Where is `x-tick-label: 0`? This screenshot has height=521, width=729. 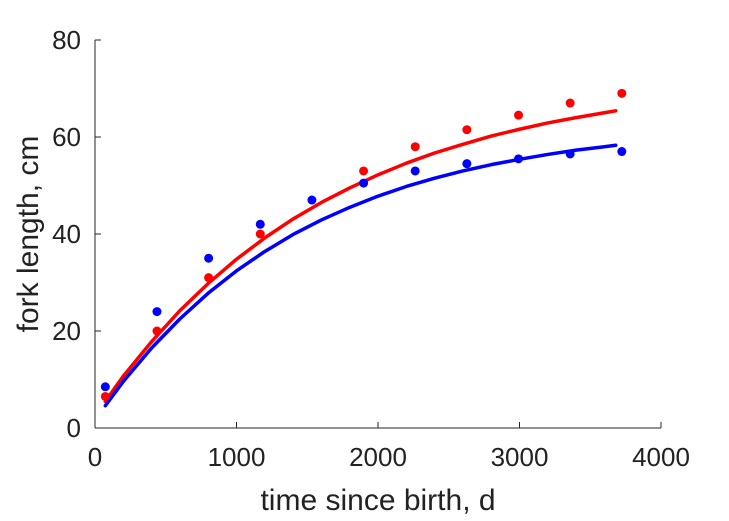
x-tick-label: 0 is located at coordinates (95, 457).